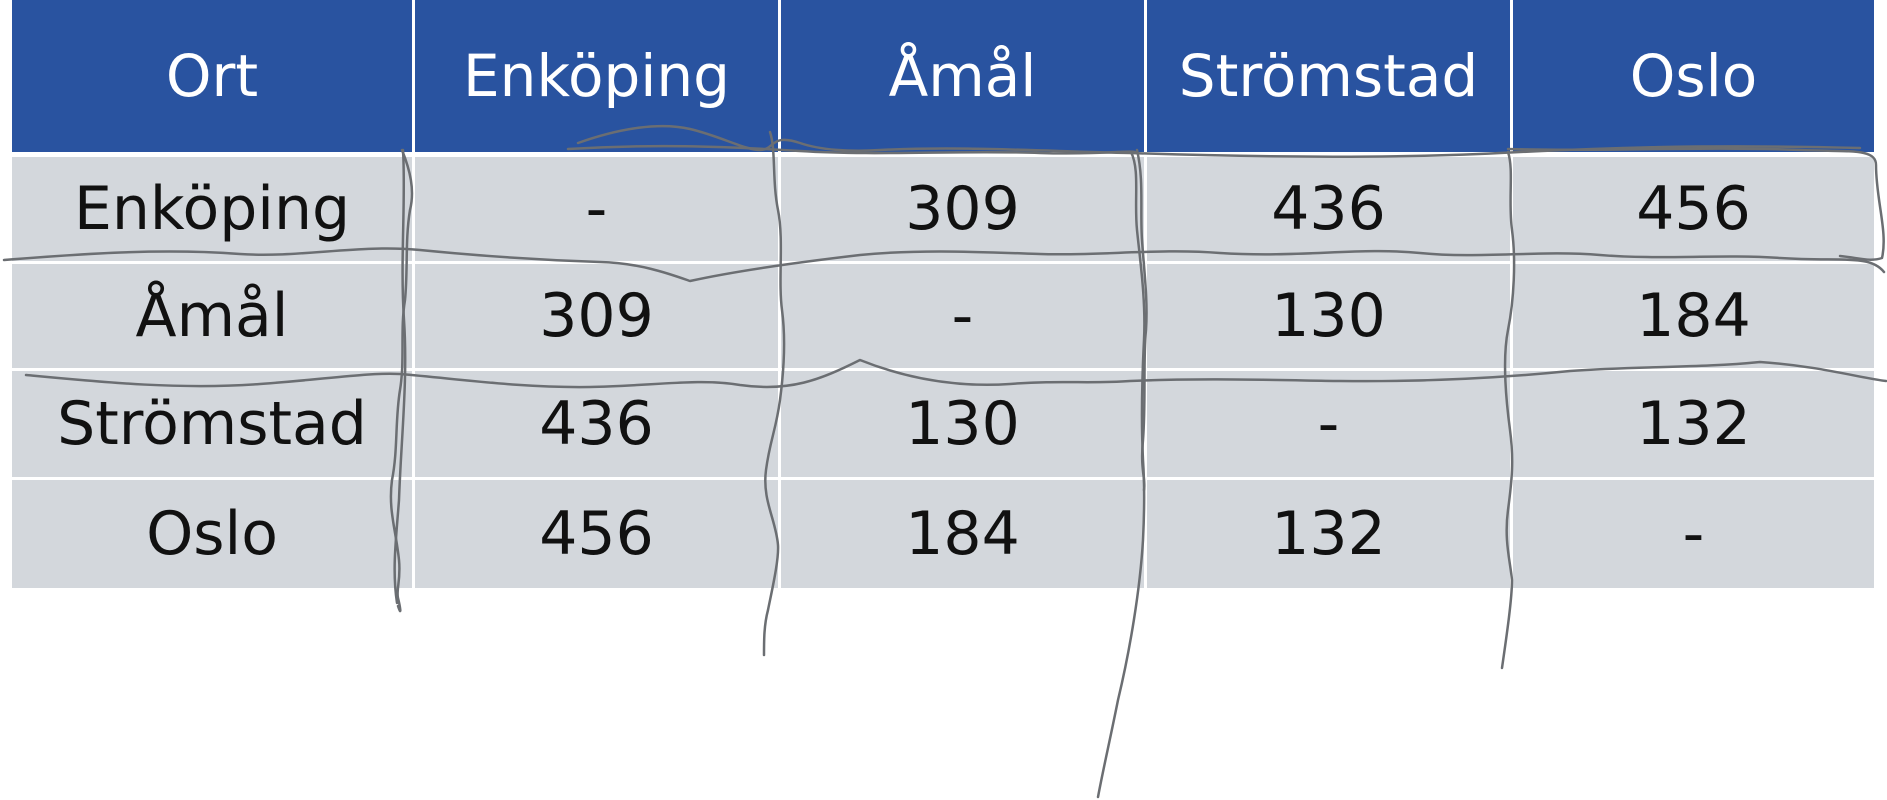 The width and height of the screenshot is (1887, 800). Describe the element at coordinates (962, 76) in the screenshot. I see `header-cell-amal: Åmål` at that location.